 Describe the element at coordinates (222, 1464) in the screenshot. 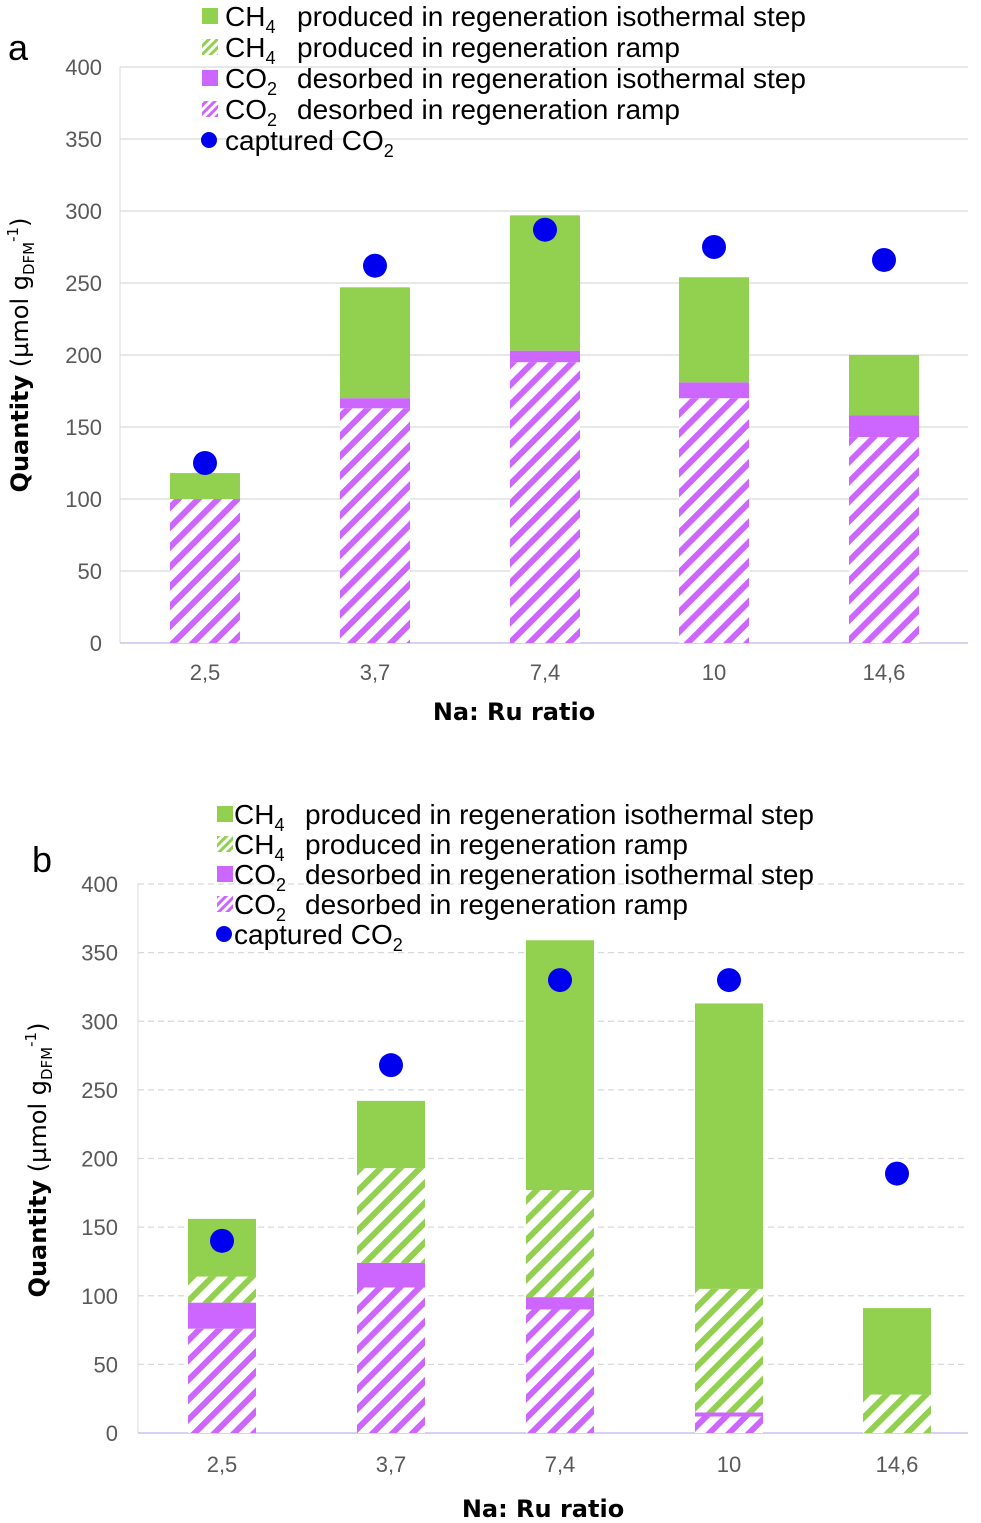

I see `x-tick-label: 2,5` at that location.